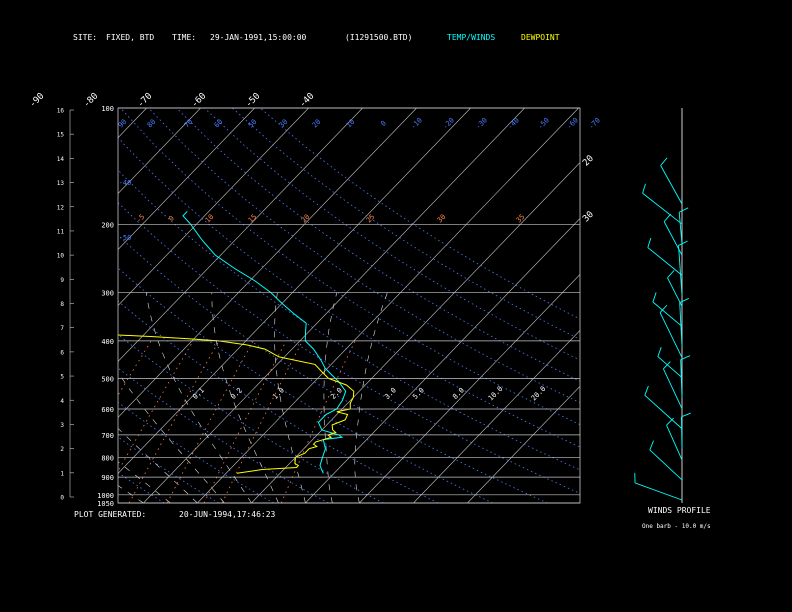  I want to click on pressure-tick-label: 1050, so click(105, 504).